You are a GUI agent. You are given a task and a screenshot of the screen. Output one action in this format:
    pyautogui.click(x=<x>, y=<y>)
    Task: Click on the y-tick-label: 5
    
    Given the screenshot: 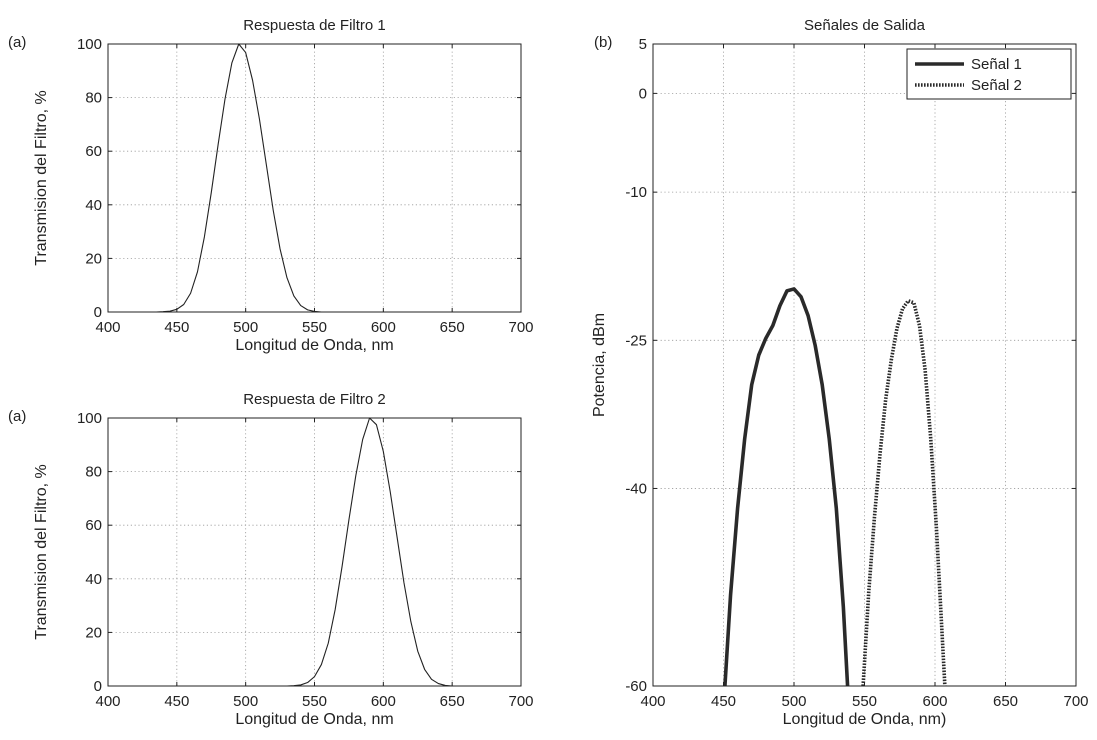 What is the action you would take?
    pyautogui.click(x=643, y=44)
    